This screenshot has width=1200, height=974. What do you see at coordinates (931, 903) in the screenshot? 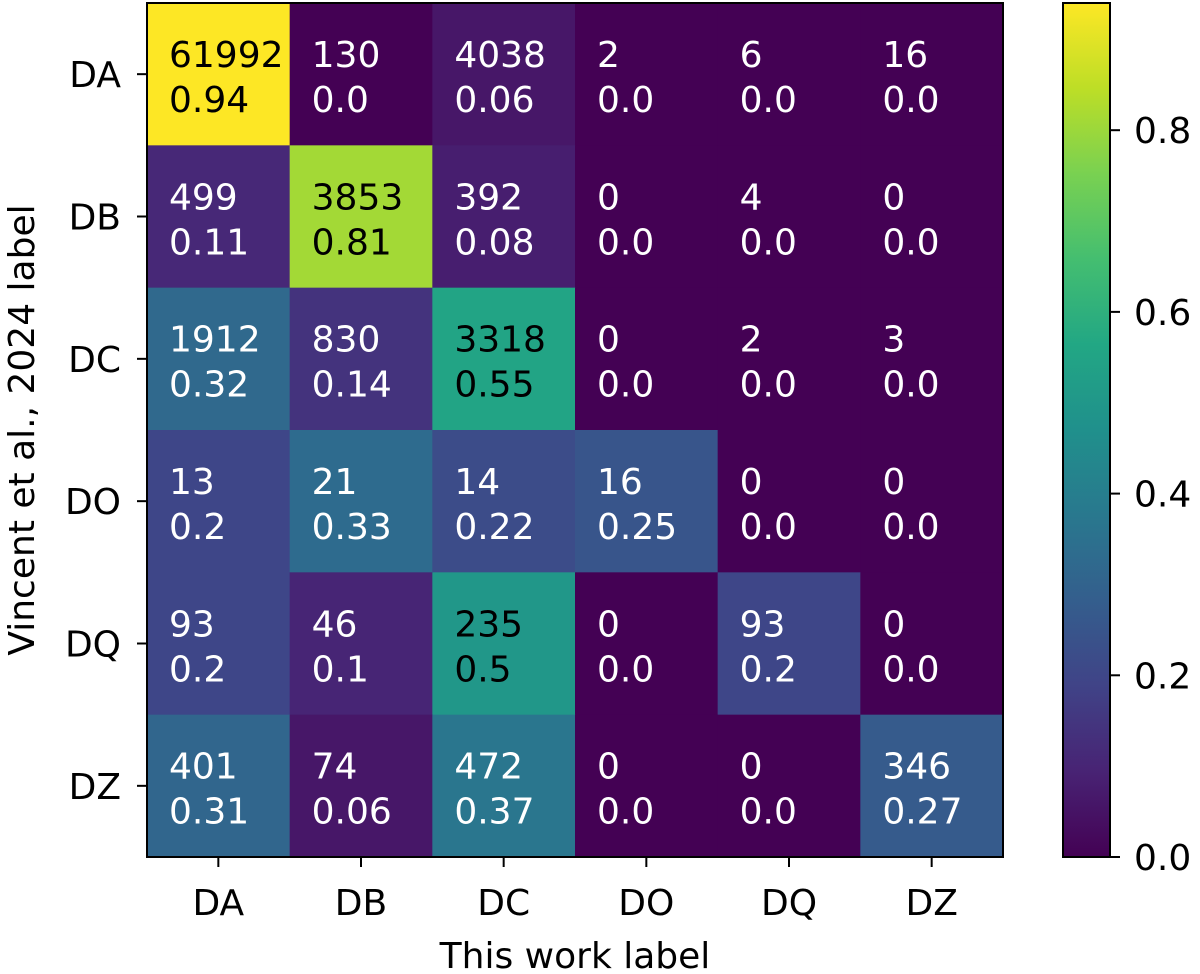
I see `x-tick-label: DZ` at bounding box center [931, 903].